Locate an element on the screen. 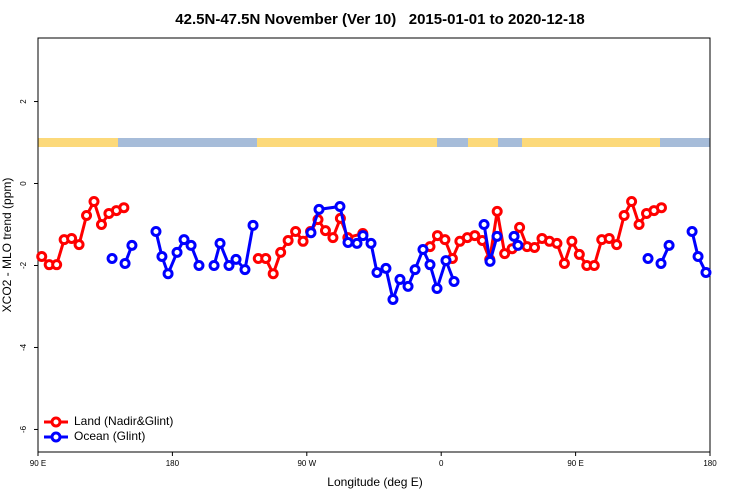  legend: Land (Nadir&Glint)Ocean (Glint) is located at coordinates (108, 428).